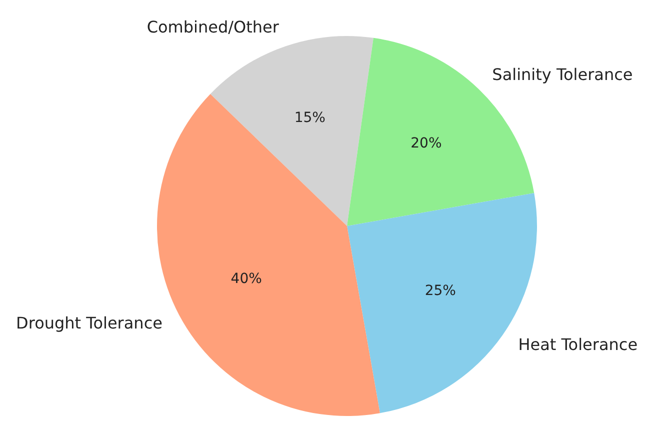 Image resolution: width=646 pixels, height=428 pixels. Describe the element at coordinates (578, 344) in the screenshot. I see `slice-label: Heat Tolerance` at that location.